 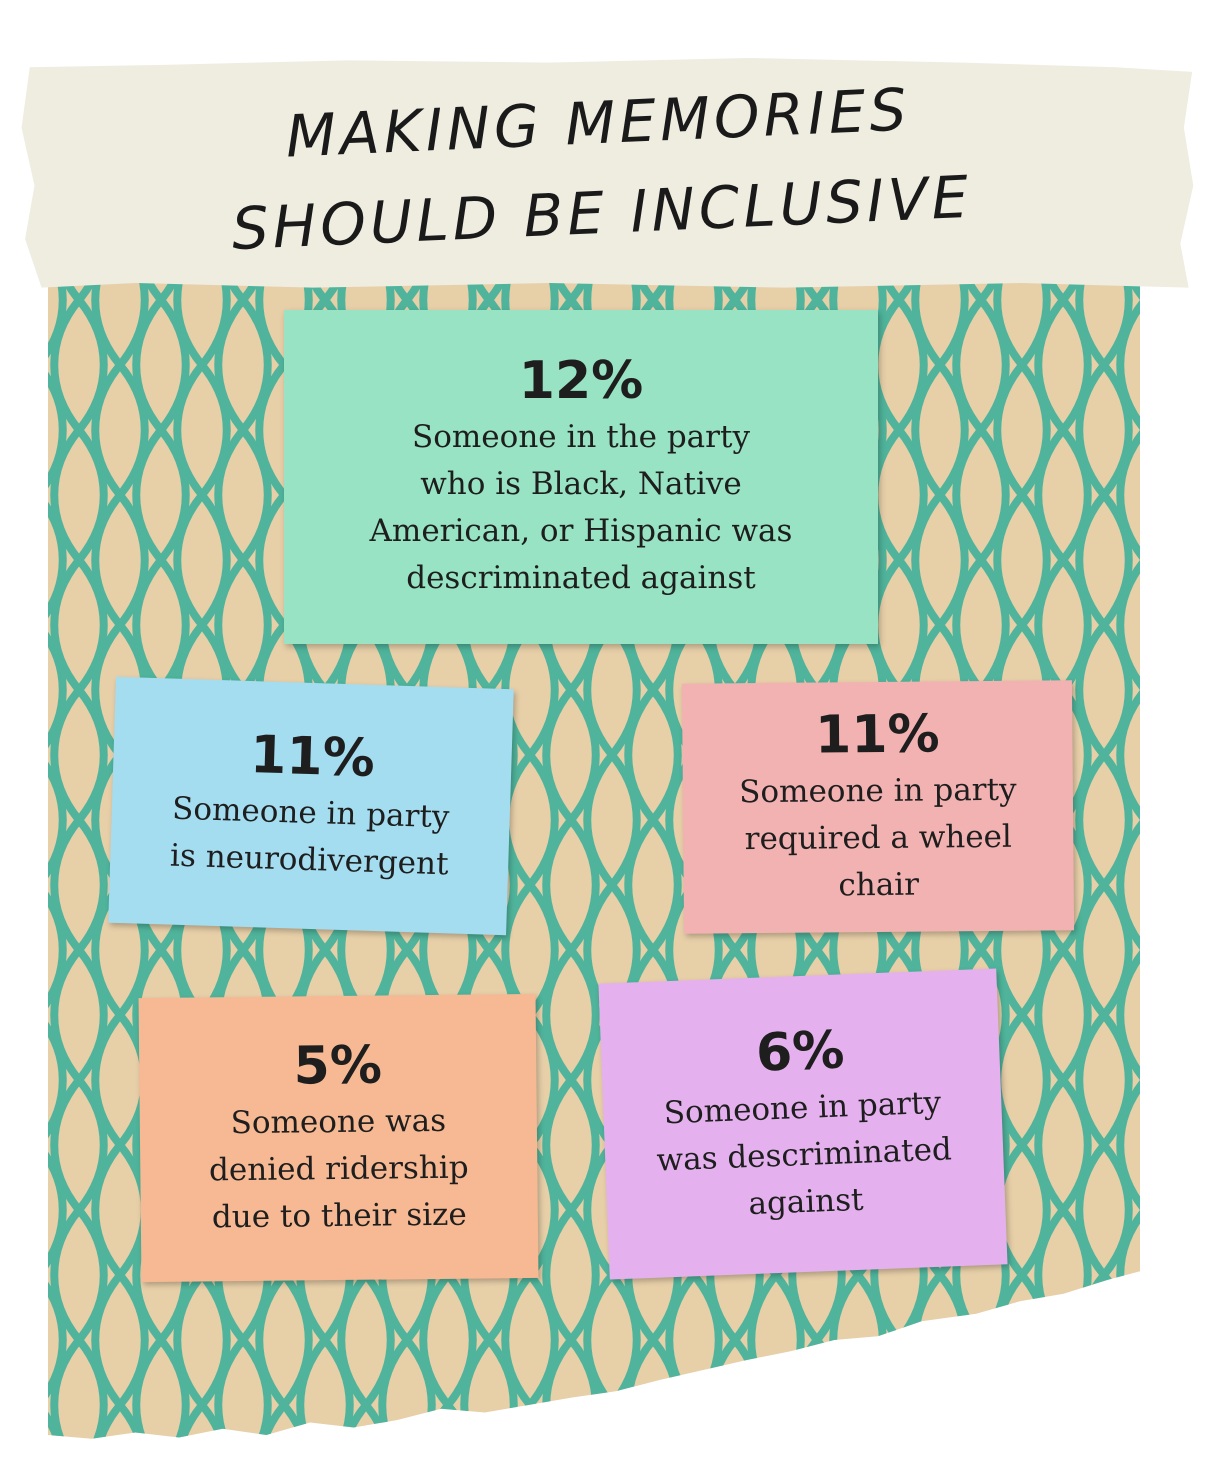 I want to click on stat-description: Someone in party is neurodivergent, so click(x=309, y=836).